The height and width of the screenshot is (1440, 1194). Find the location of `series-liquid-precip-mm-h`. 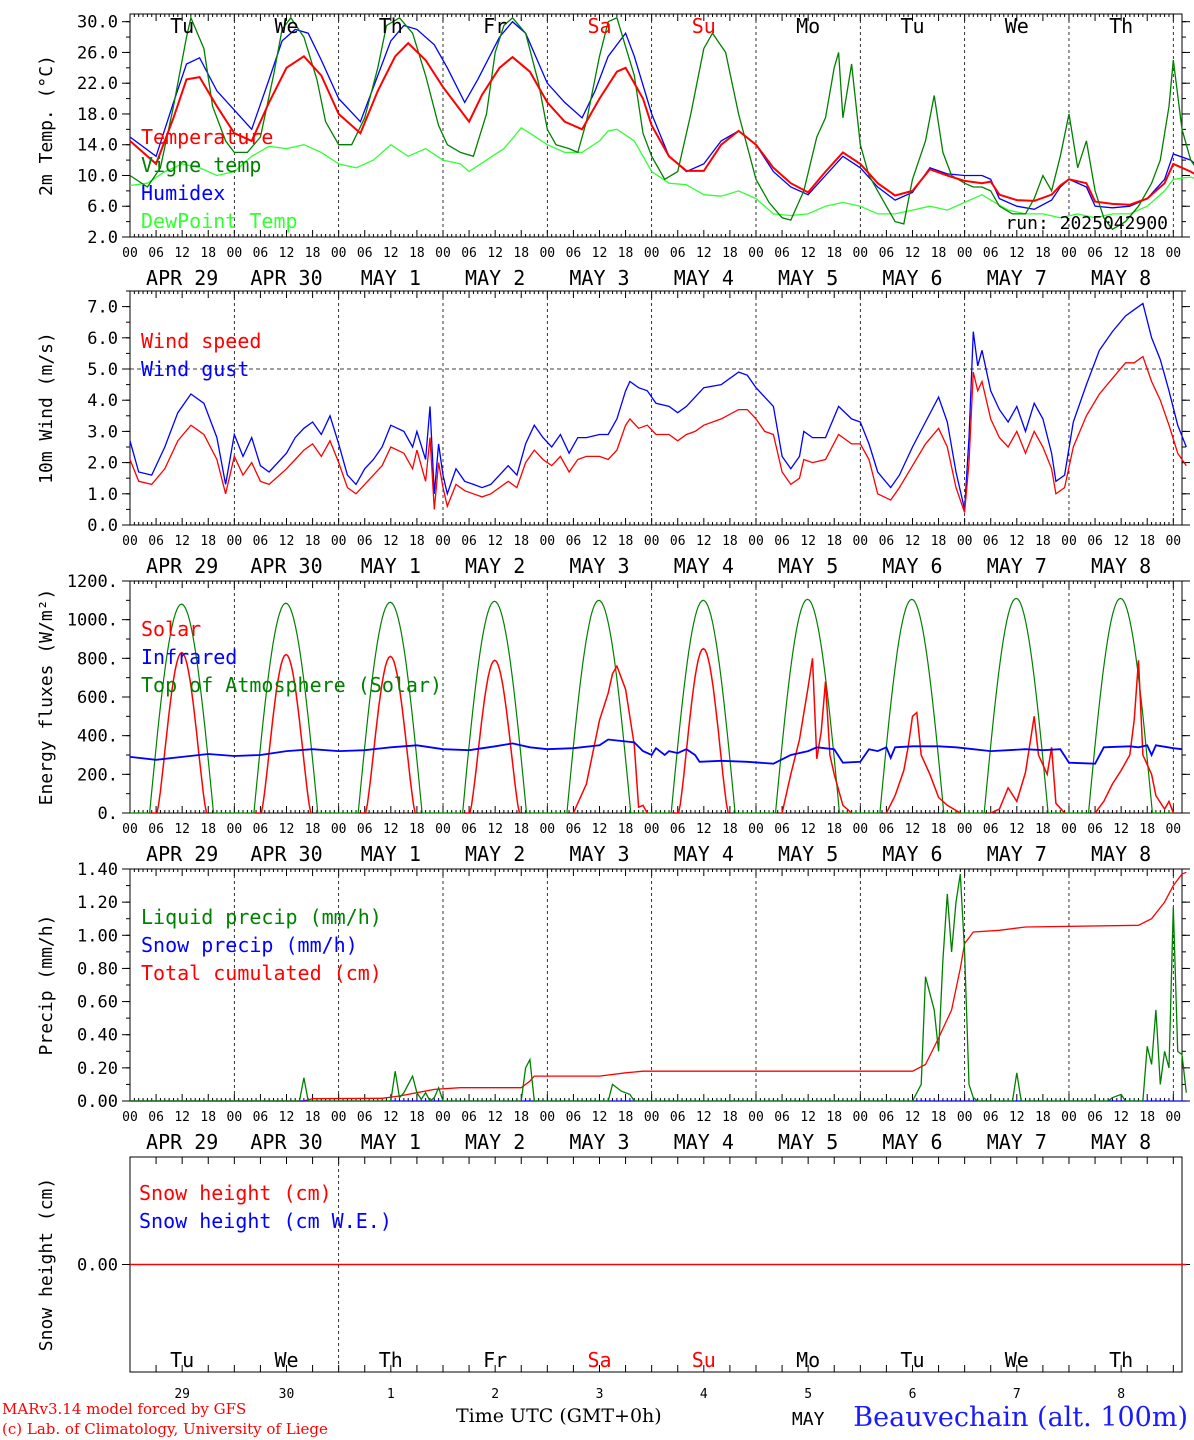

series-liquid-precip-mm-h is located at coordinates (658, 987).